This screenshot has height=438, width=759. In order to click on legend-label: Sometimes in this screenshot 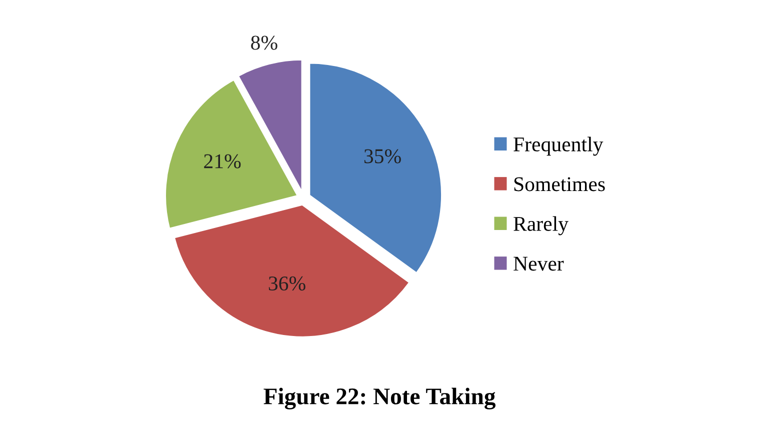, I will do `click(559, 184)`.